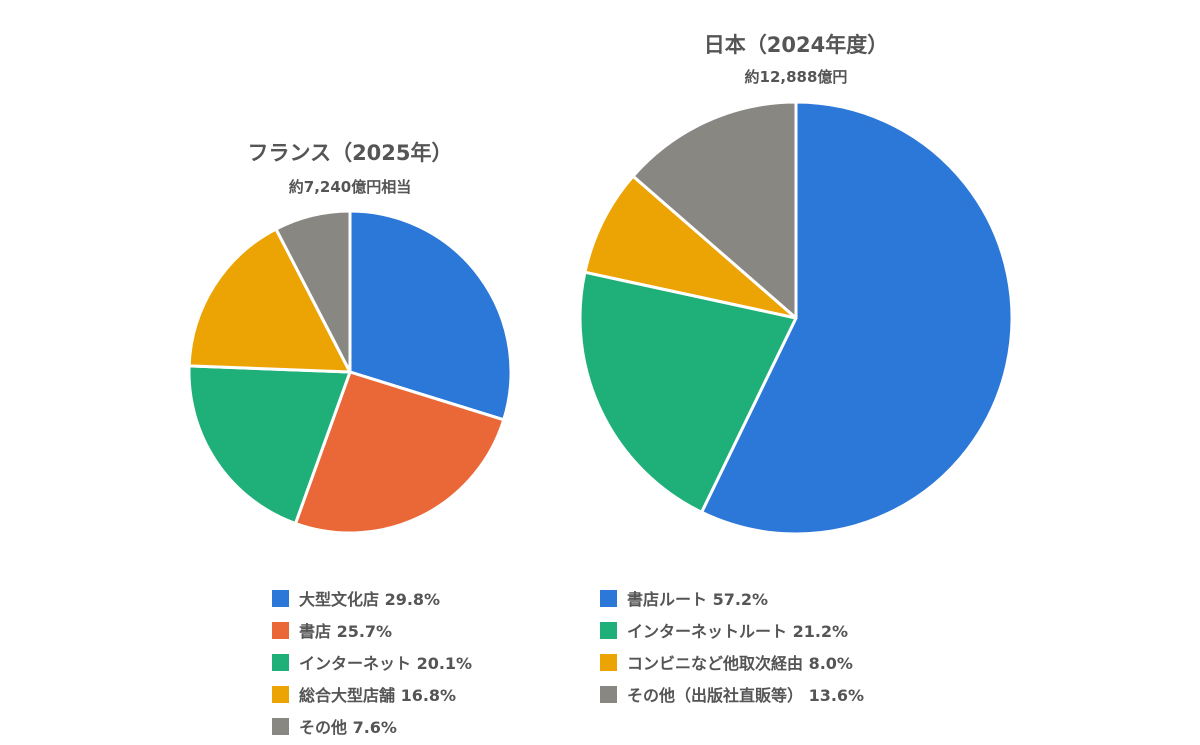  What do you see at coordinates (738, 631) in the screenshot?
I see `japan-legend-label: インターネットルート 21.2%` at bounding box center [738, 631].